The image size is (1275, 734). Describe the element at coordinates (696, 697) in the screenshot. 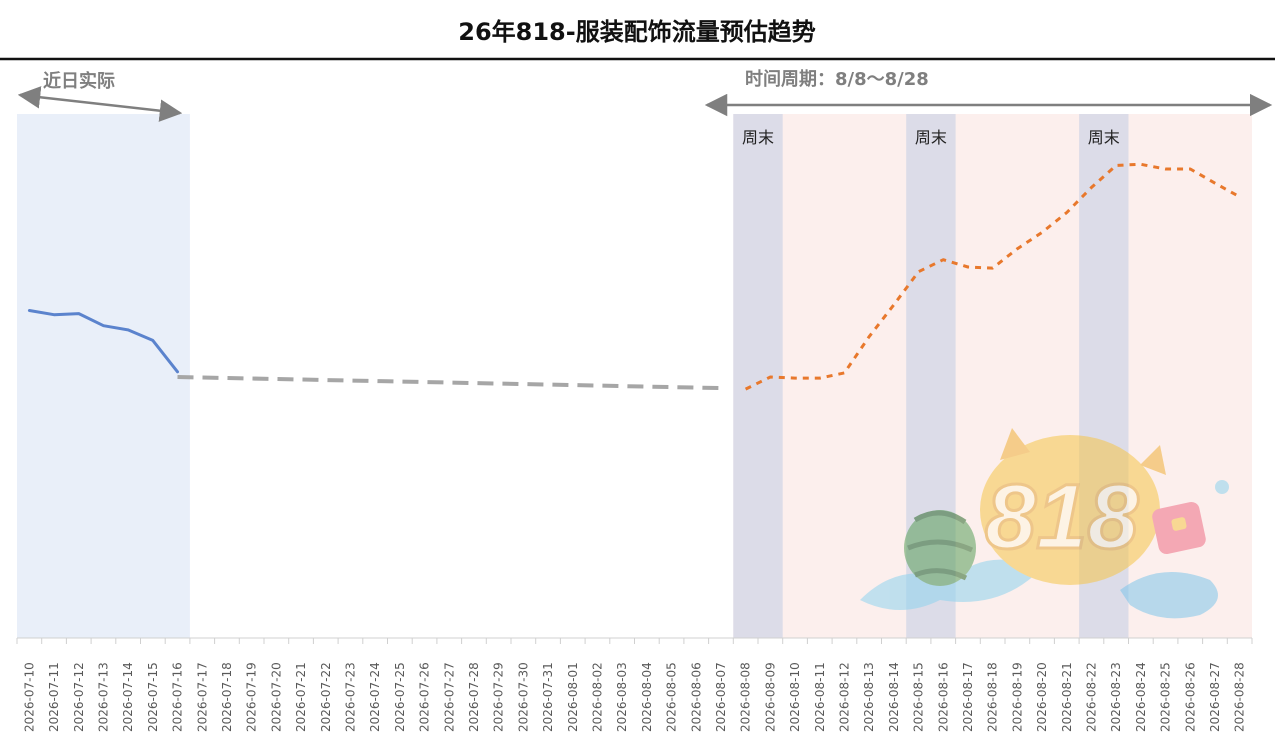

I see `x-tick-label: 2026-08-06` at that location.